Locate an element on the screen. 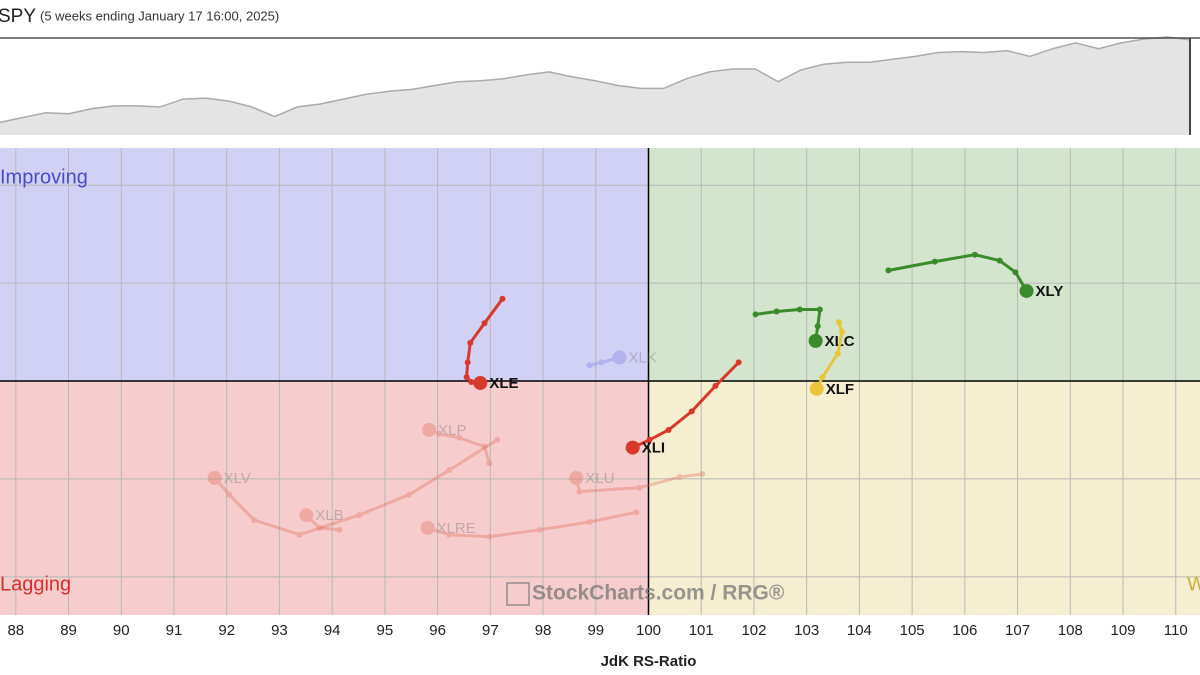 The height and width of the screenshot is (675, 1200). series-label: XLRE is located at coordinates (456, 528).